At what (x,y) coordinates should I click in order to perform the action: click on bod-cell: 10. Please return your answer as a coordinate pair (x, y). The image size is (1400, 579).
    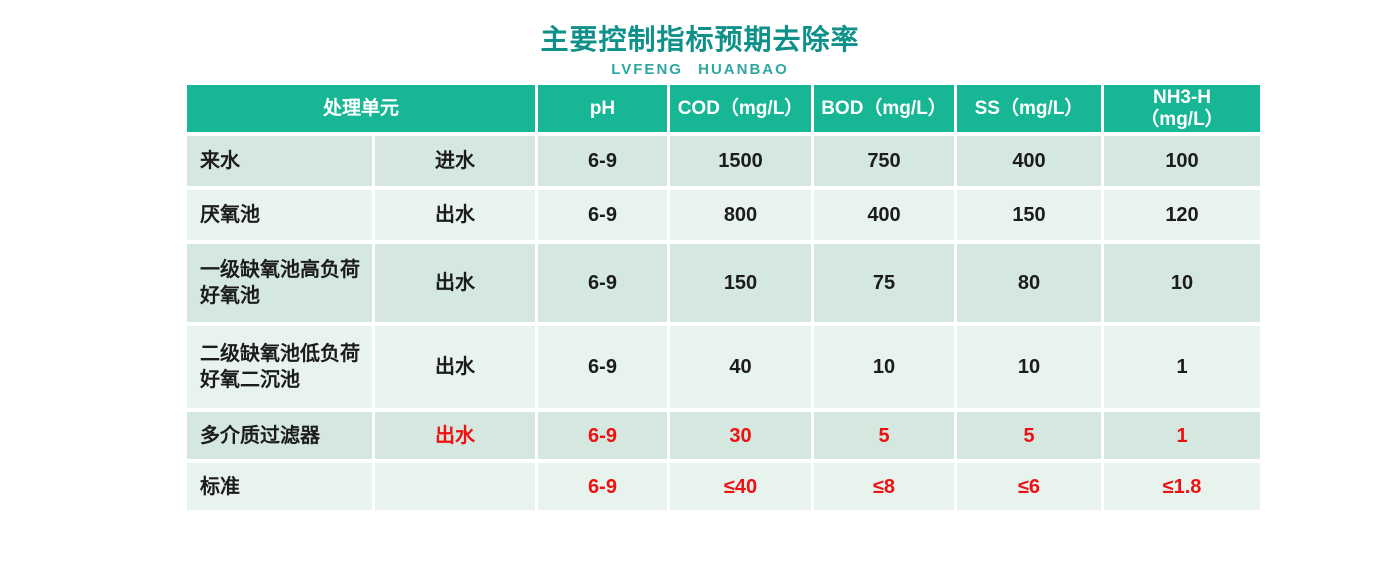
    Looking at the image, I should click on (884, 367).